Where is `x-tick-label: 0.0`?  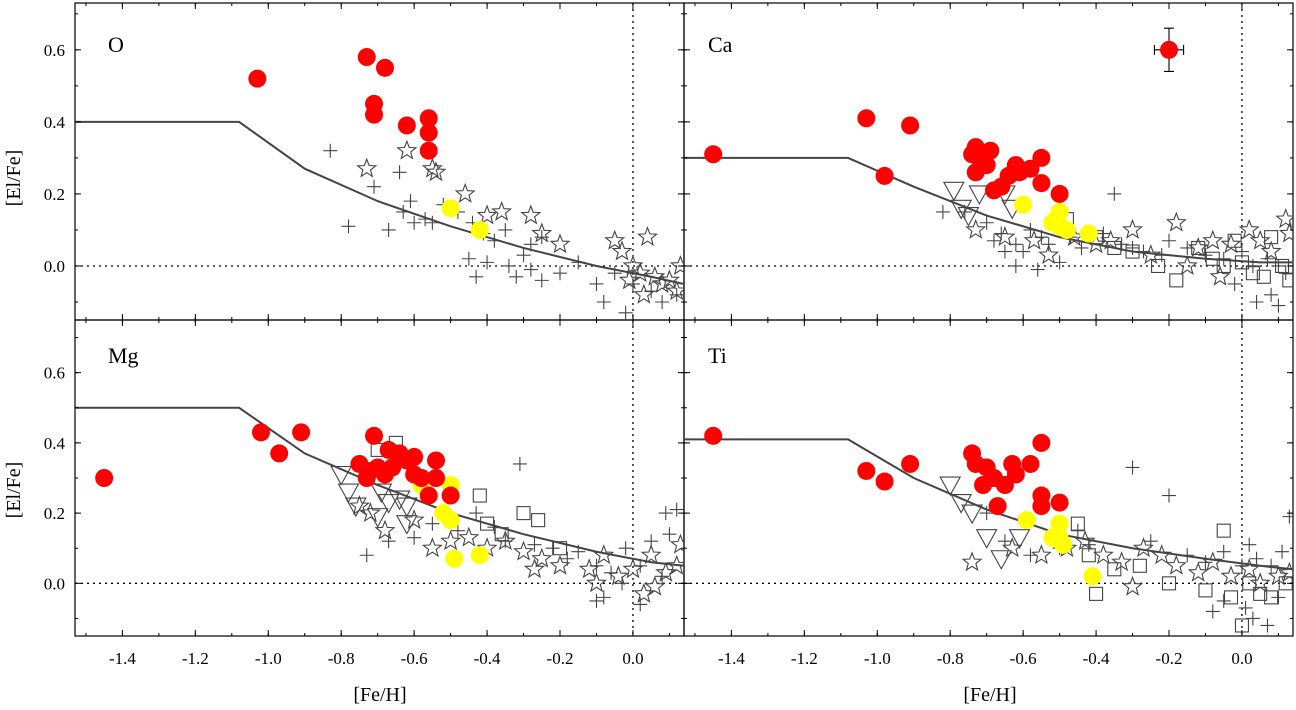
x-tick-label: 0.0 is located at coordinates (632, 658).